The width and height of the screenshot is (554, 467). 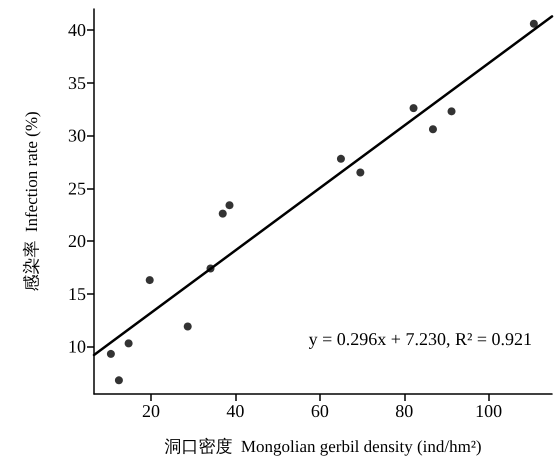 What do you see at coordinates (77, 241) in the screenshot?
I see `y-tick-label: 20` at bounding box center [77, 241].